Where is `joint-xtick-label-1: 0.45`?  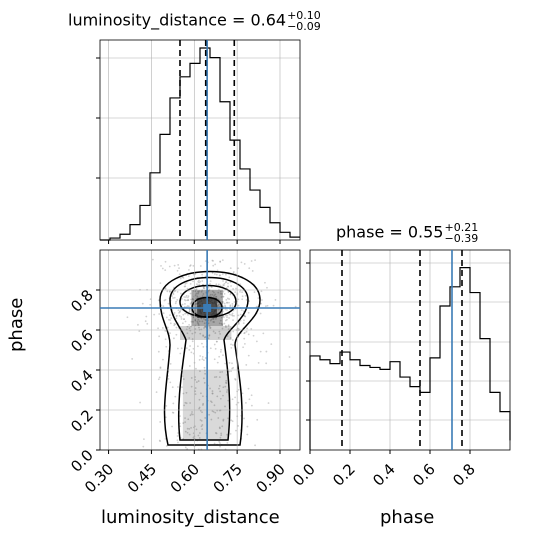
joint-xtick-label-1: 0.45 is located at coordinates (142, 478).